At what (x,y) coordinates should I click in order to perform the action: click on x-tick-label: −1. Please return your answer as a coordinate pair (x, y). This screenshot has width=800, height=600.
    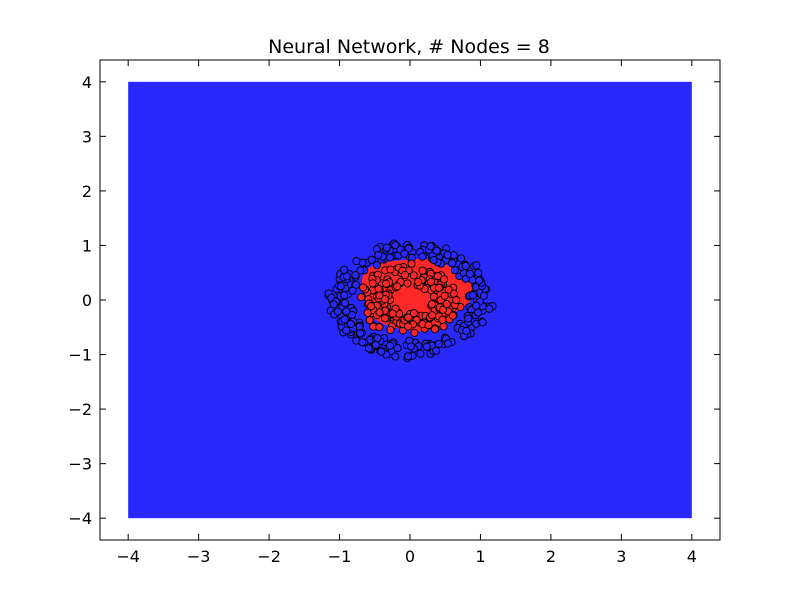
    Looking at the image, I should click on (340, 556).